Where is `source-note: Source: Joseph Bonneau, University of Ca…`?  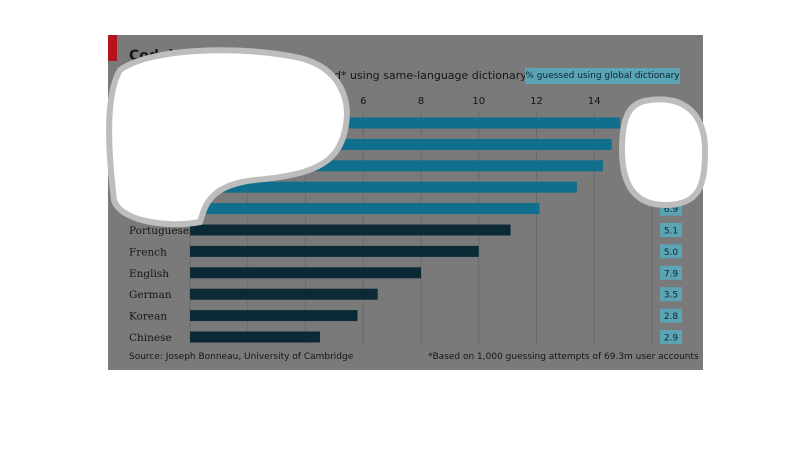 source-note: Source: Joseph Bonneau, University of Ca… is located at coordinates (241, 357).